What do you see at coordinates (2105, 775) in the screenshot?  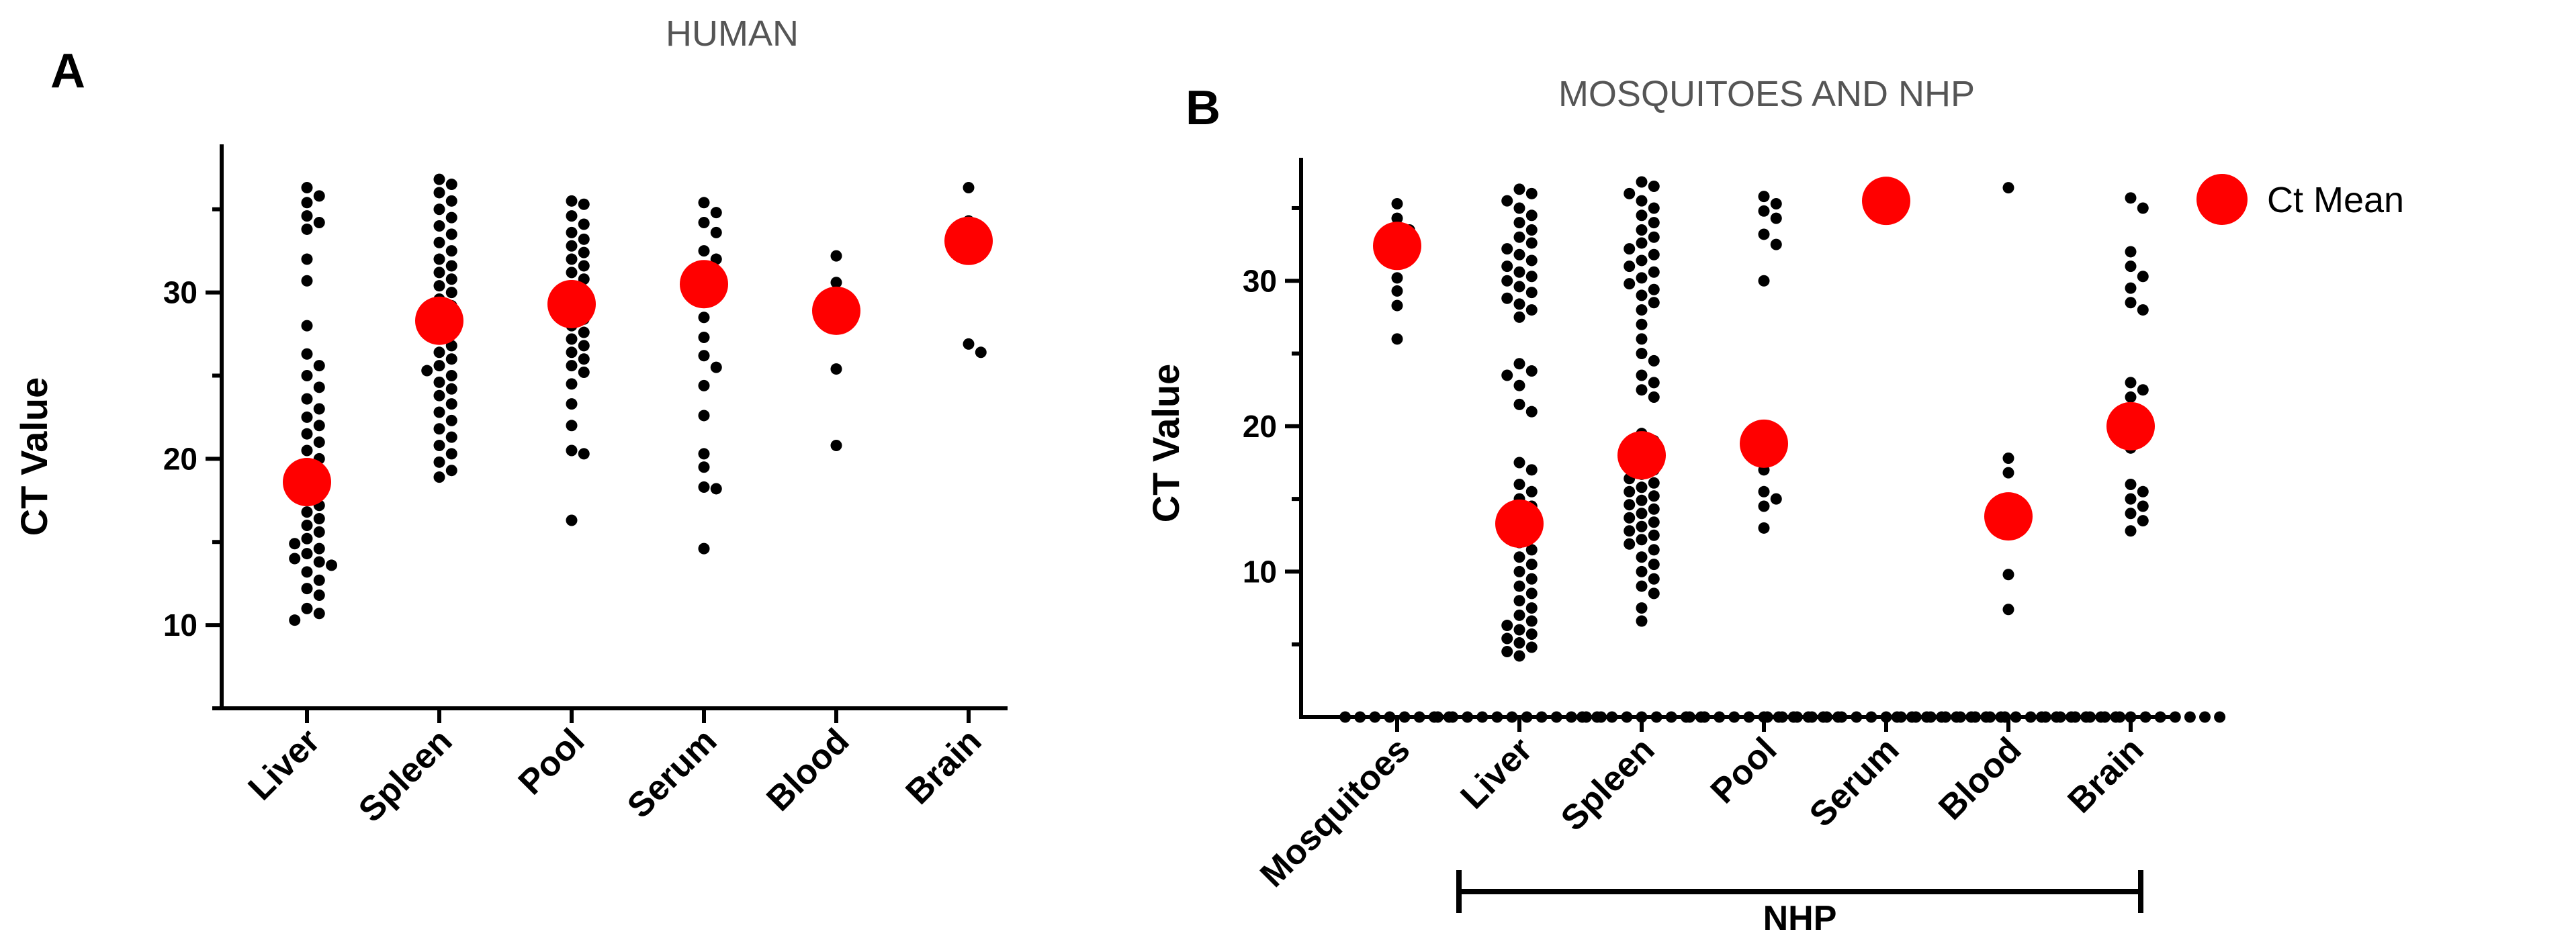 I see `category-label-brain: Brain` at bounding box center [2105, 775].